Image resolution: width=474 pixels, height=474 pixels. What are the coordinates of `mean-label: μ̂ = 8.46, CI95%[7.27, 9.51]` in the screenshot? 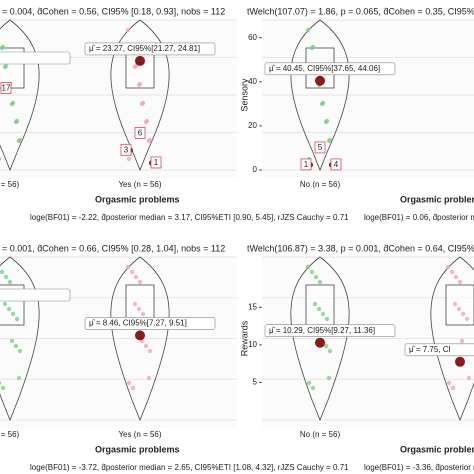 It's located at (138, 323).